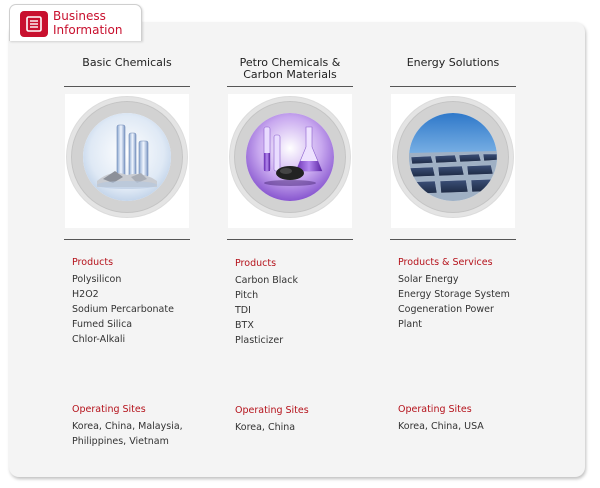 This screenshot has width=600, height=488. Describe the element at coordinates (127, 62) in the screenshot. I see `column-title: Basic Chemicals` at that location.